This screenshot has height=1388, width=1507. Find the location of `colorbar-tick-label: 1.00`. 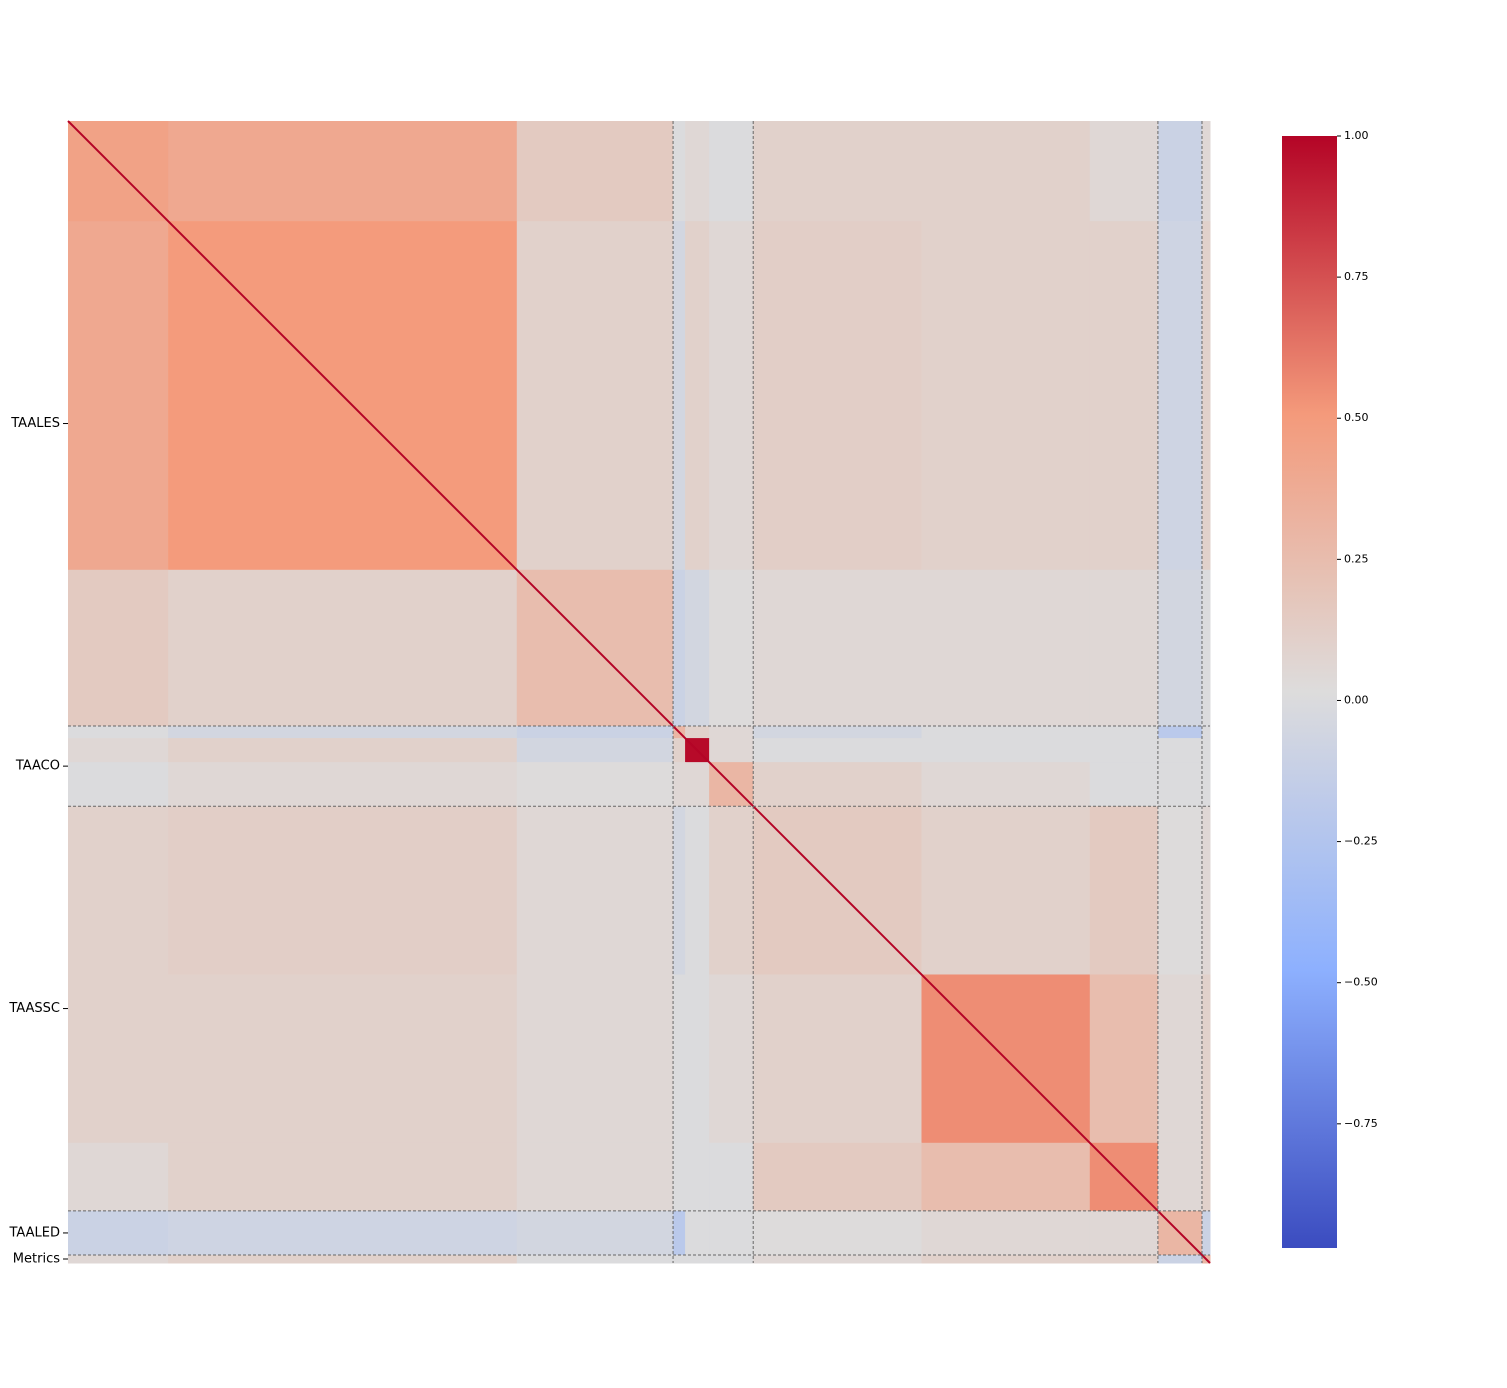

colorbar-tick-label: 1.00 is located at coordinates (1356, 135).